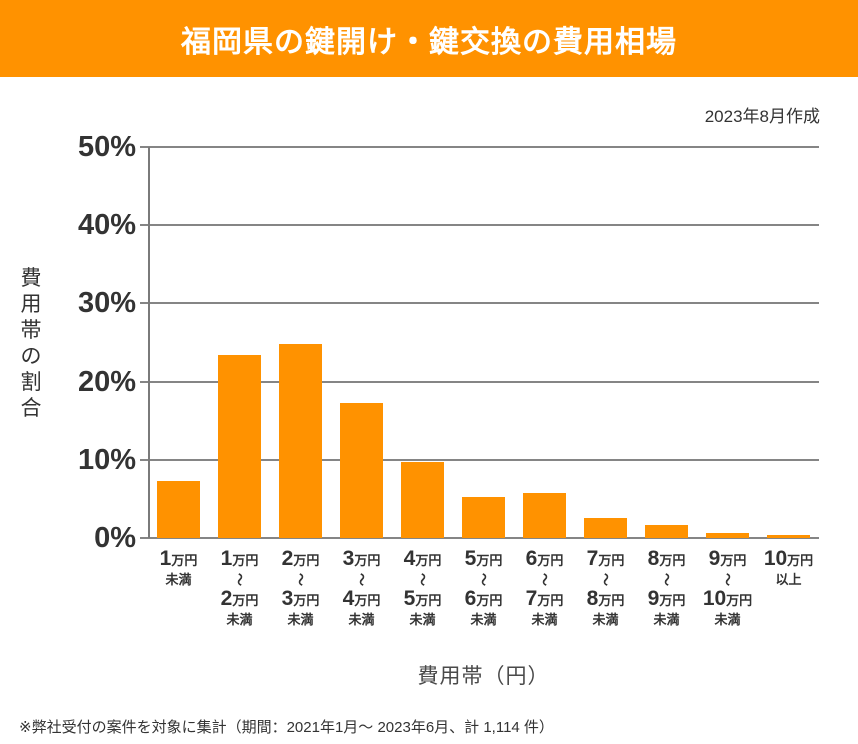 The height and width of the screenshot is (744, 858). I want to click on y-tick-label-40%: 40%, so click(106, 225).